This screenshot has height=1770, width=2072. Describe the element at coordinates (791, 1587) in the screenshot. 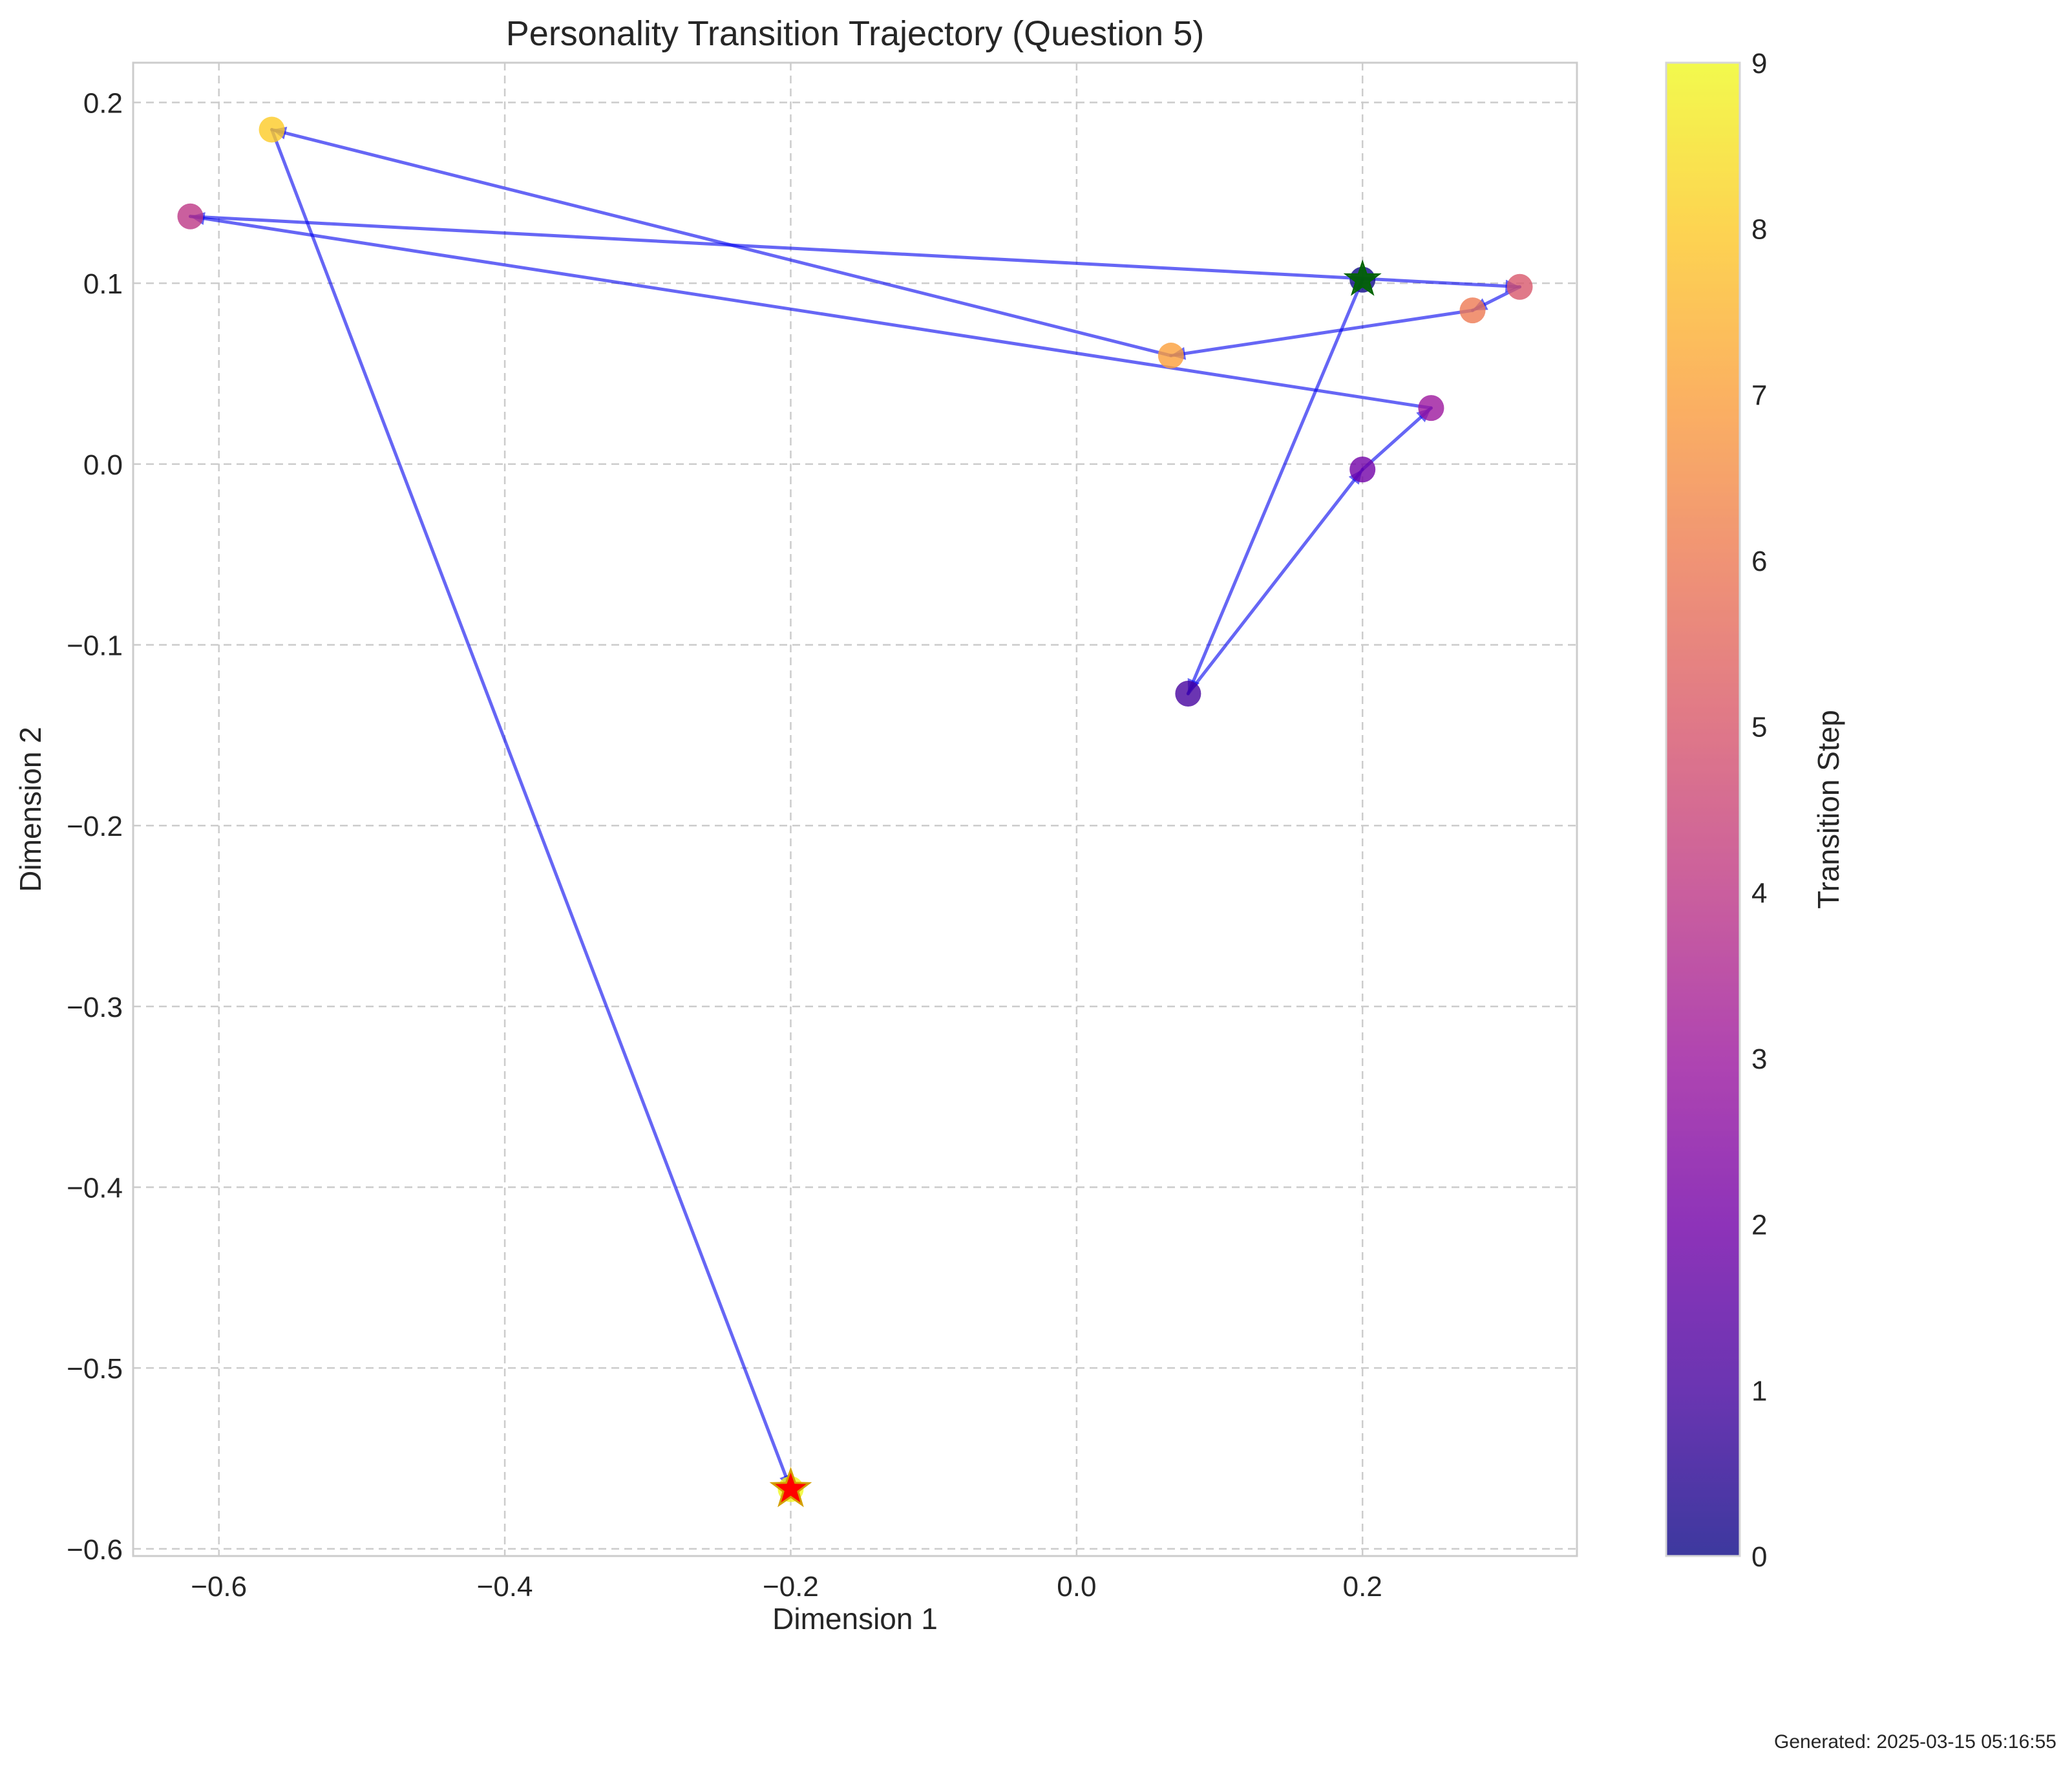

I see `x-tick-label: −0.2` at that location.